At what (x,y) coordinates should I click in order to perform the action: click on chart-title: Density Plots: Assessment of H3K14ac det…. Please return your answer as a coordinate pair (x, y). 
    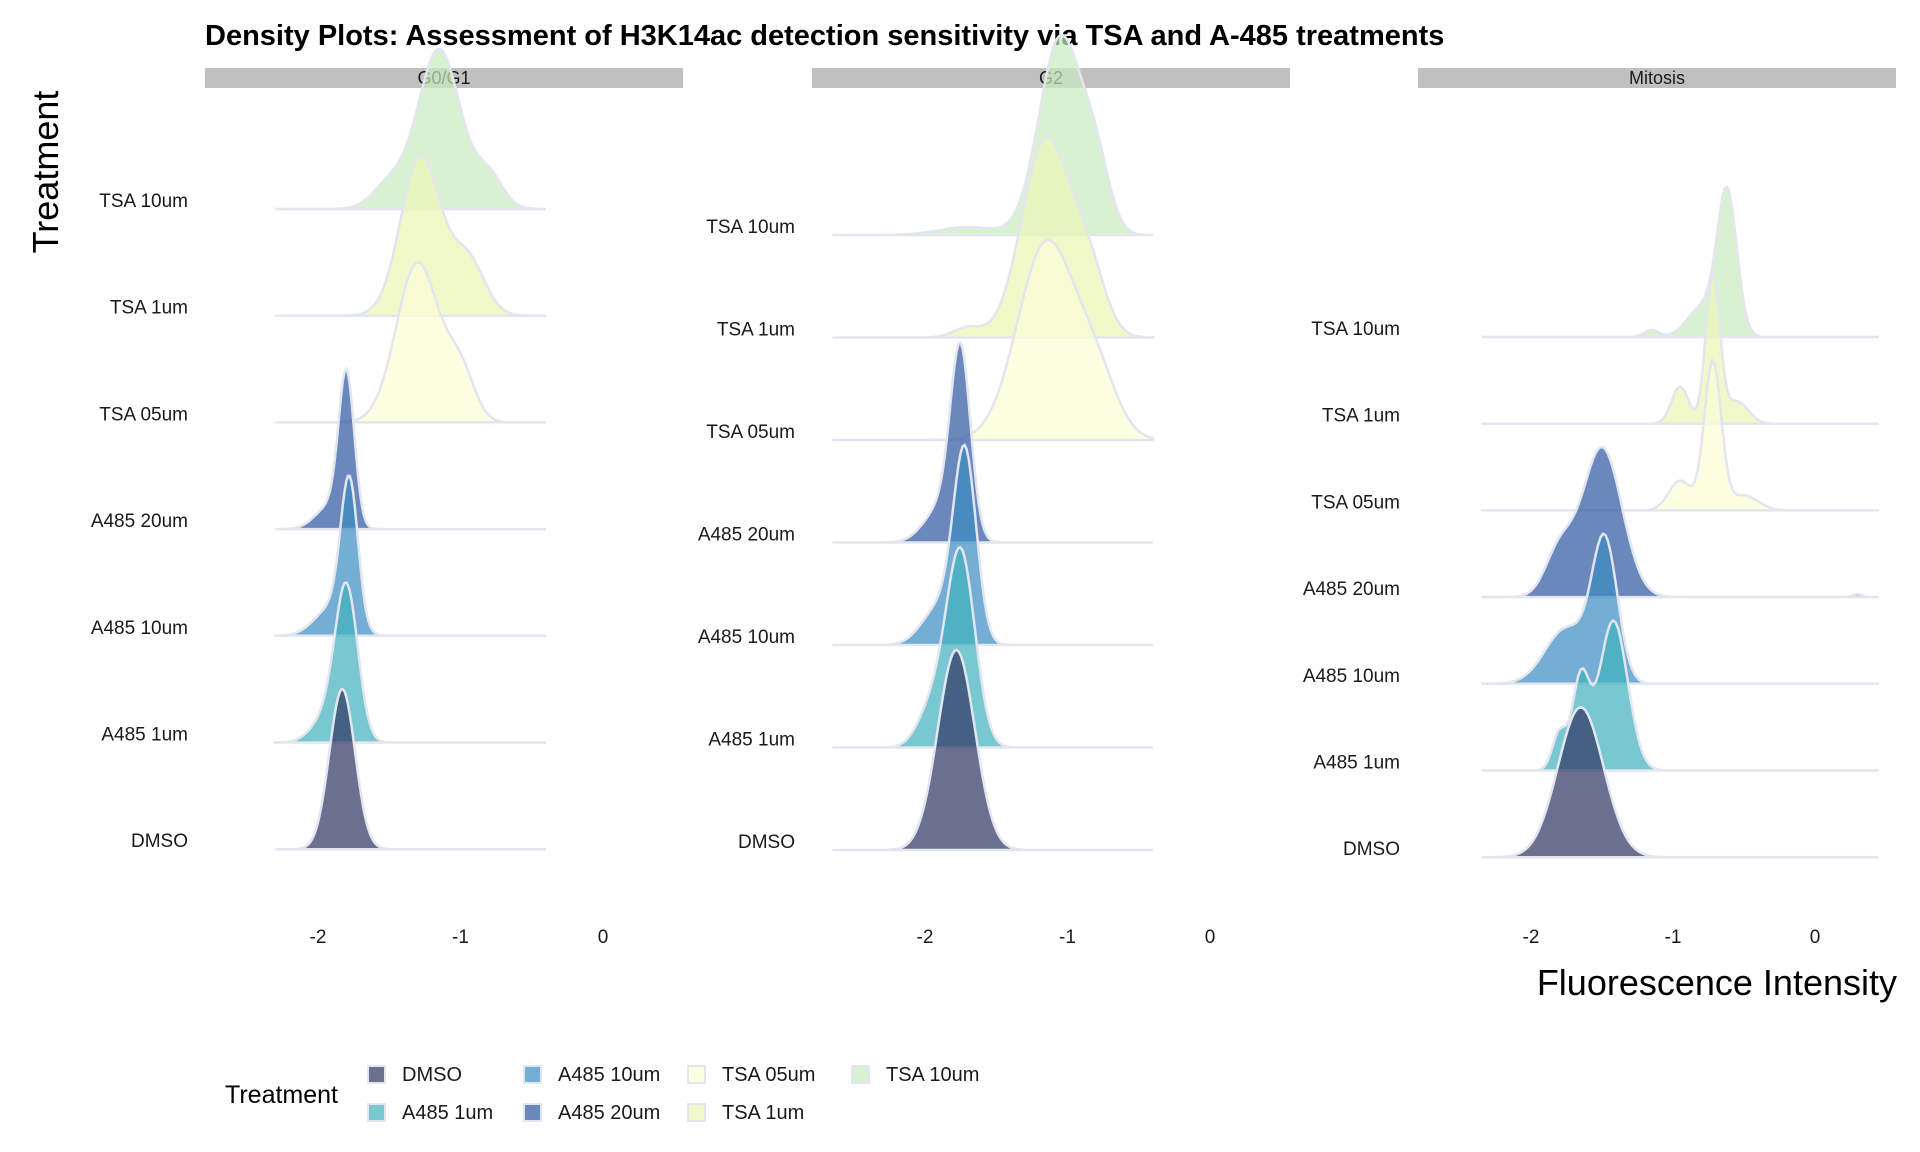
    Looking at the image, I should click on (824, 36).